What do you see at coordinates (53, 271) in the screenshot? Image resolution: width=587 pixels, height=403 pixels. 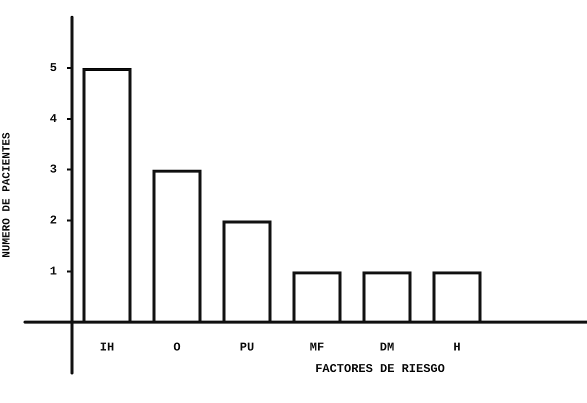 I see `y-tick-label: 1` at bounding box center [53, 271].